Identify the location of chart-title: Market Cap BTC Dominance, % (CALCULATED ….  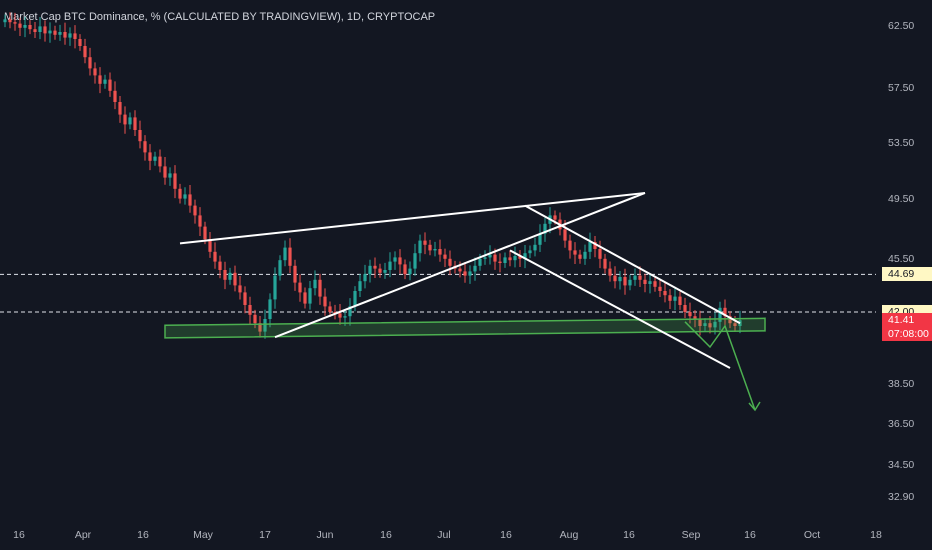
(220, 17).